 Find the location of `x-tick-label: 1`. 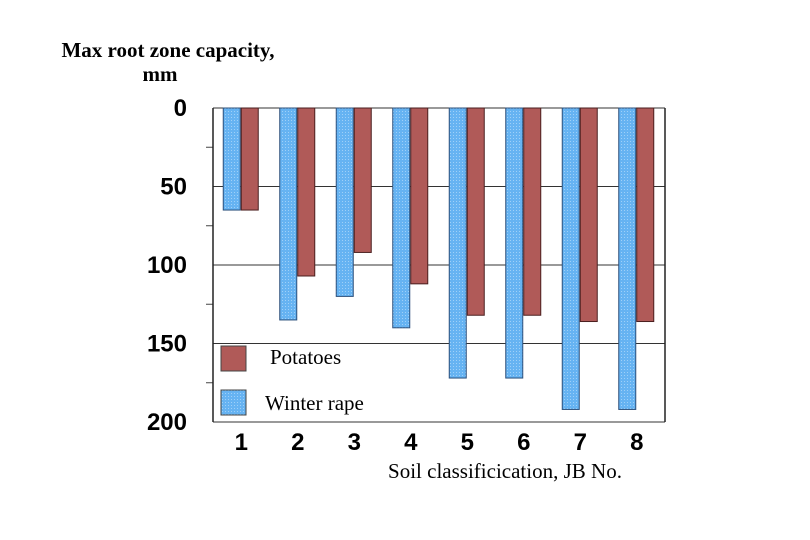

x-tick-label: 1 is located at coordinates (241, 442).